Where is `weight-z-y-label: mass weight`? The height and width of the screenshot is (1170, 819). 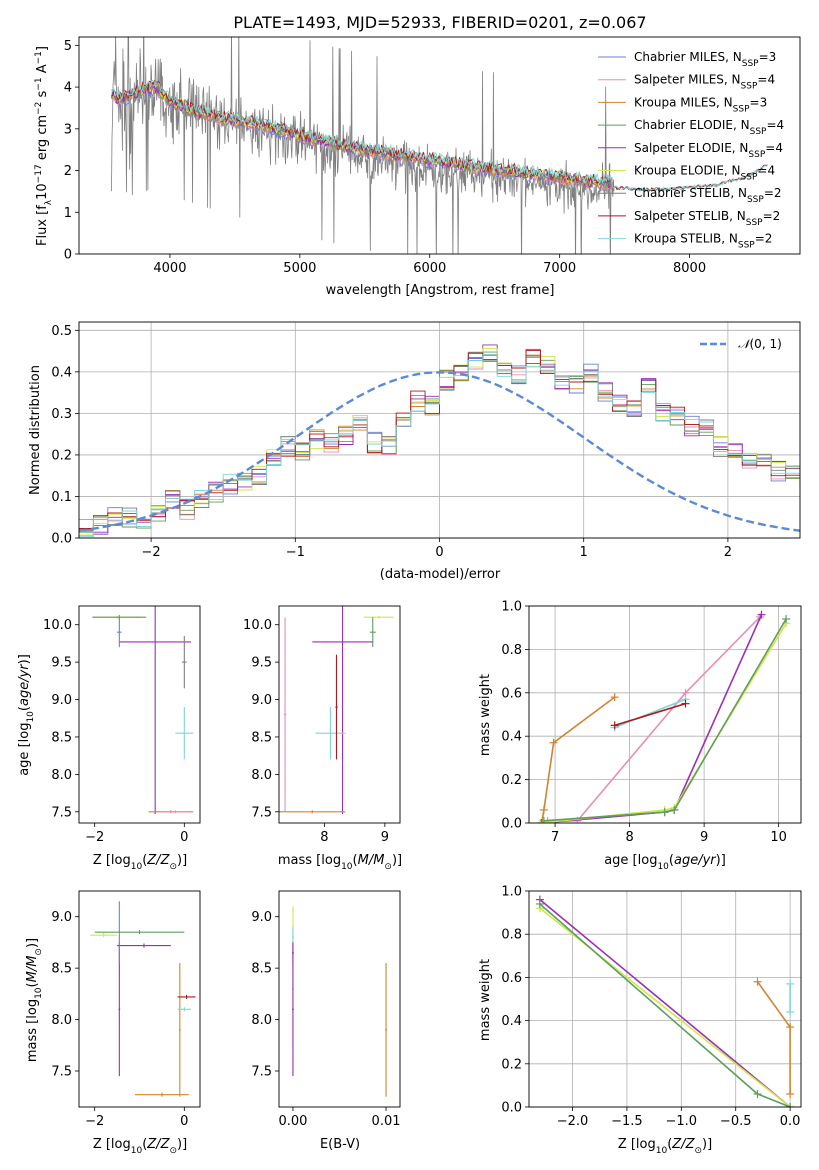
weight-z-y-label: mass weight is located at coordinates (485, 1000).